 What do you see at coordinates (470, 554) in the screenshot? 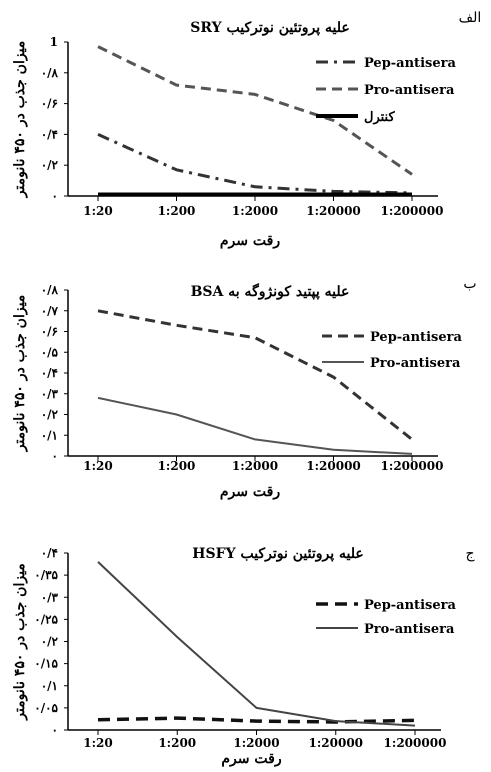
I see `panel-label: ج` at bounding box center [470, 554].